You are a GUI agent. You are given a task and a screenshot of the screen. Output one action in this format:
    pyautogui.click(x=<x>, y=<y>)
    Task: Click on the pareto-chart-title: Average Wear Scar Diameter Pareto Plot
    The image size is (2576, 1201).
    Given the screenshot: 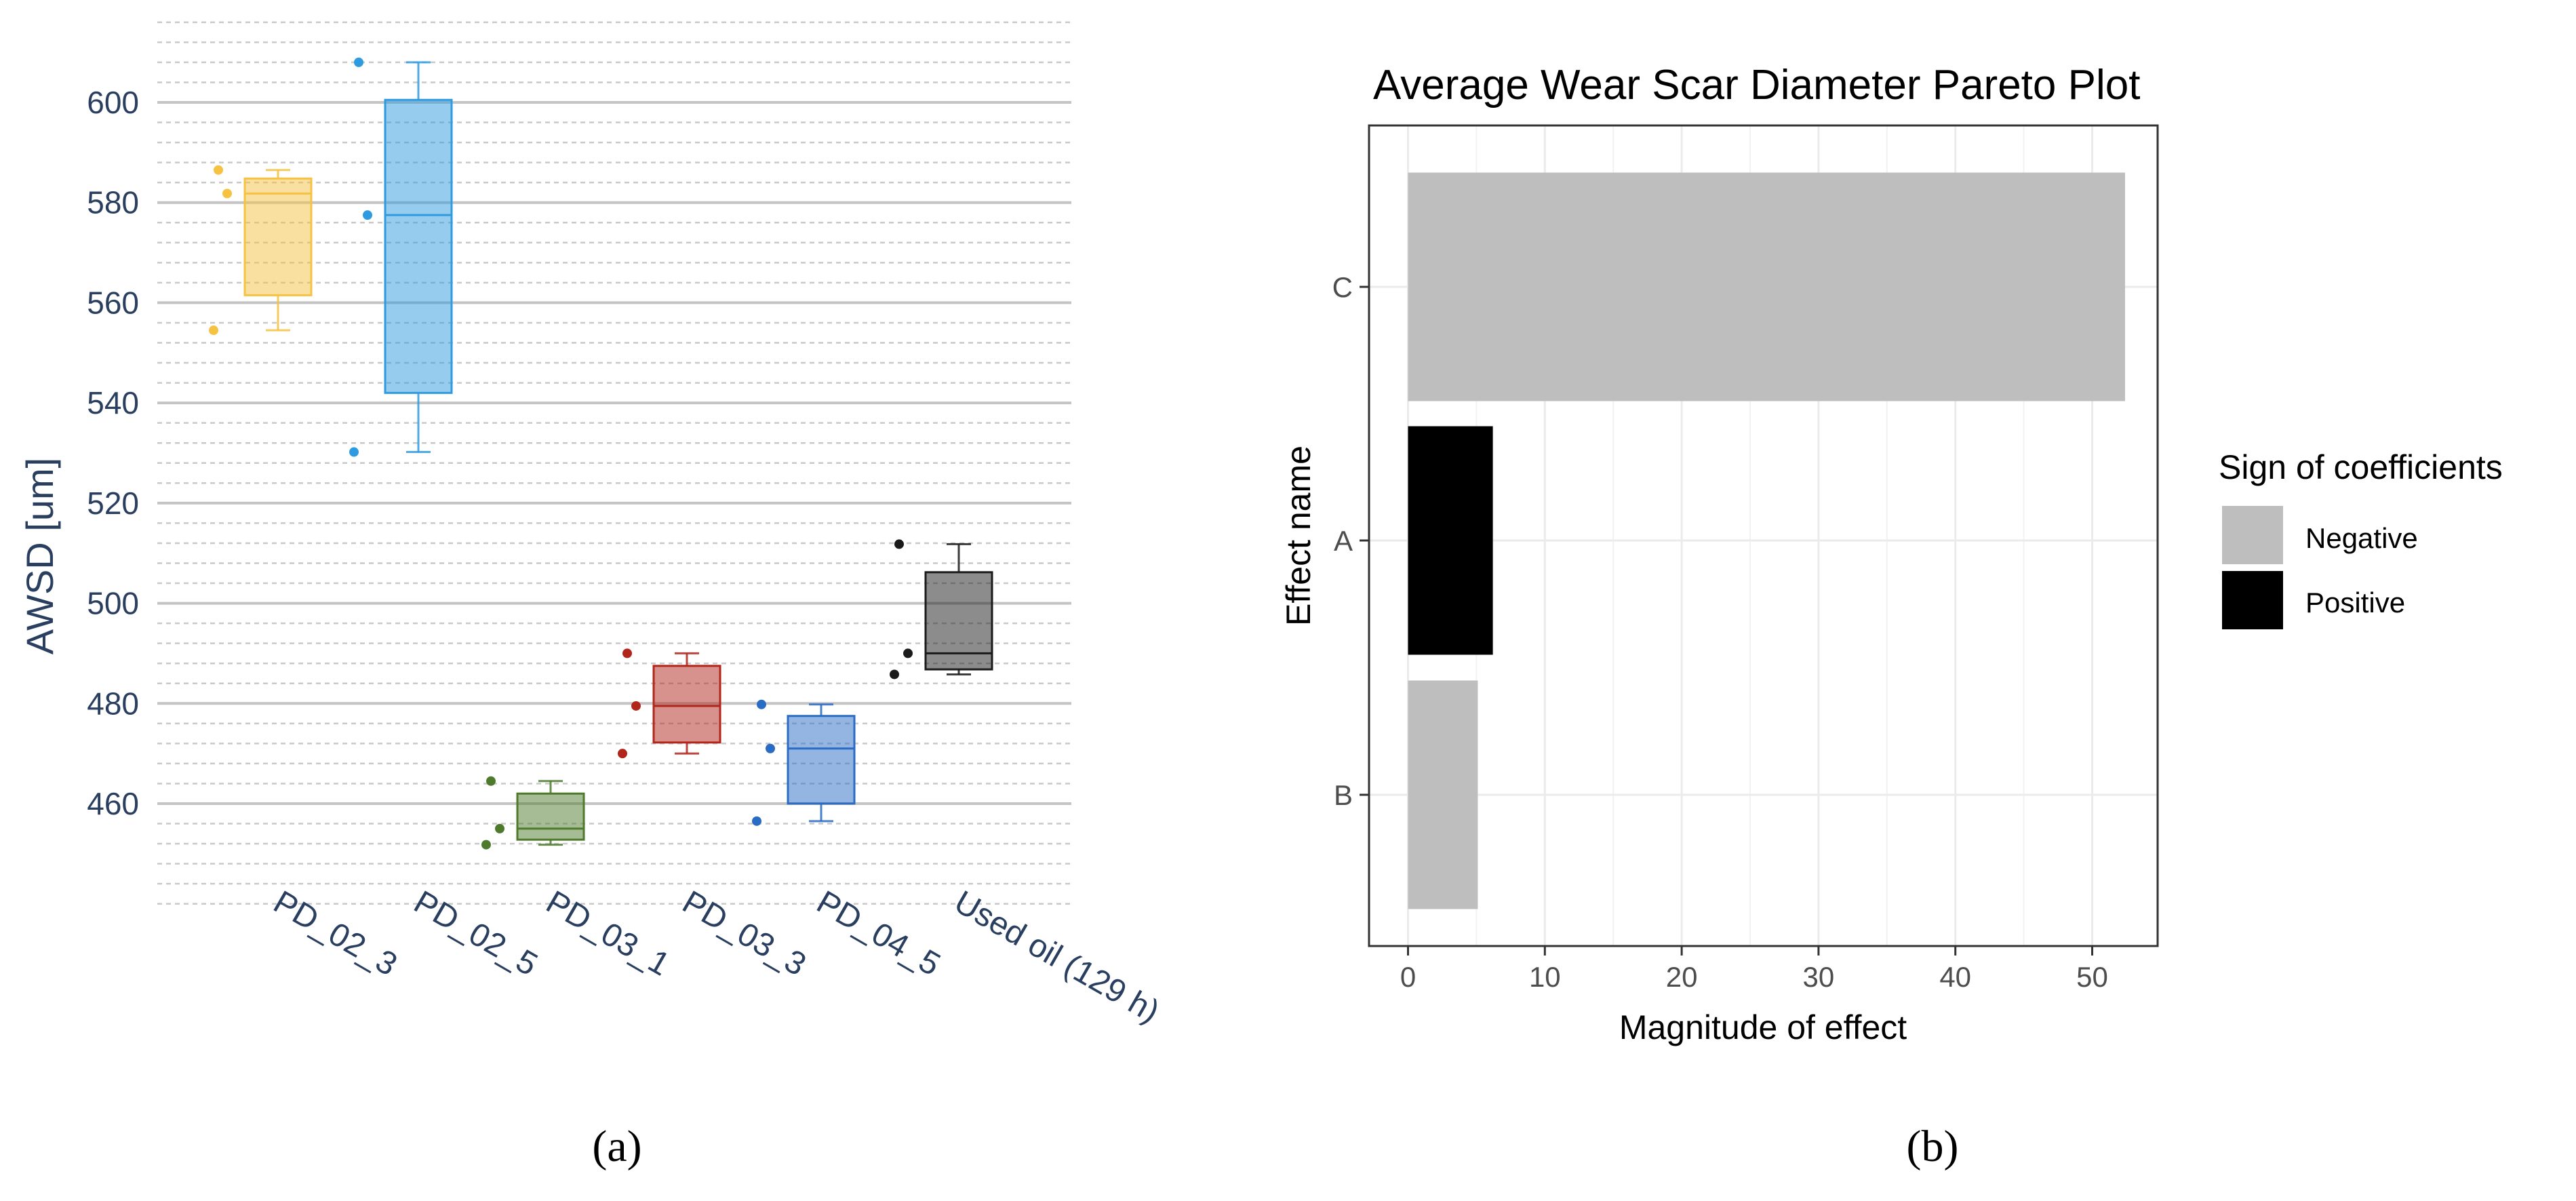 What is the action you would take?
    pyautogui.click(x=1757, y=85)
    